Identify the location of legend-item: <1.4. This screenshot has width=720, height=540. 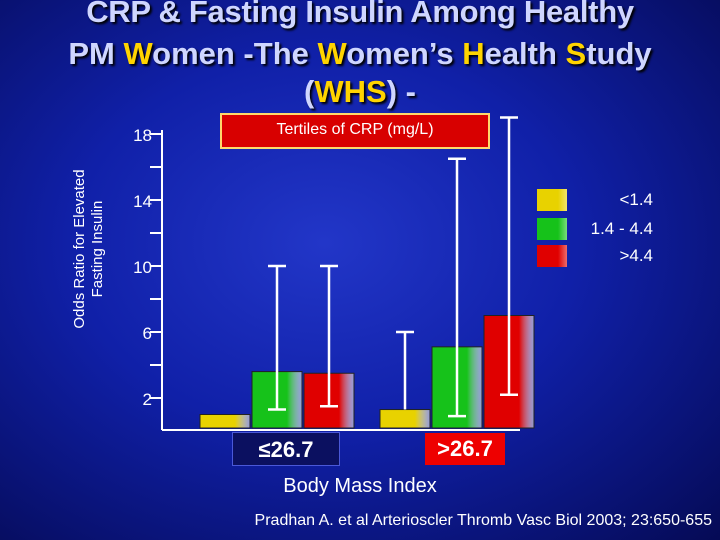
(597, 200).